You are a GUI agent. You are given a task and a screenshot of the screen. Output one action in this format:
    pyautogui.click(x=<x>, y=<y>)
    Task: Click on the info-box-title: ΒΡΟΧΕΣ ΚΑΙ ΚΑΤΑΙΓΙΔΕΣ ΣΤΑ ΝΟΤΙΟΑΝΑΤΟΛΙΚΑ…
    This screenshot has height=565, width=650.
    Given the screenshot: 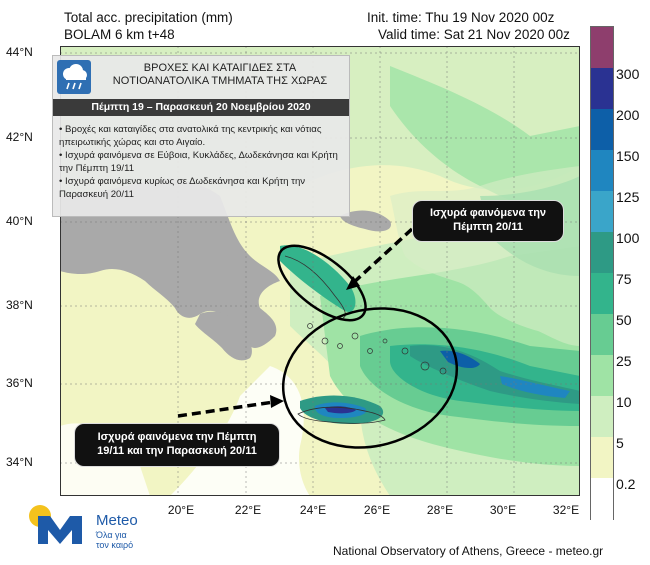 What is the action you would take?
    pyautogui.click(x=220, y=74)
    